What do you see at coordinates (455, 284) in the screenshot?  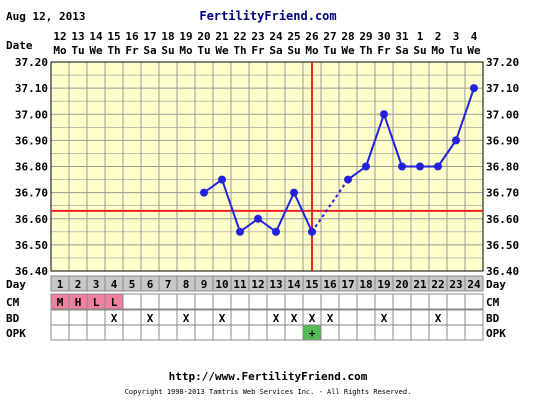 I see `day-cell-value: 23` at bounding box center [455, 284].